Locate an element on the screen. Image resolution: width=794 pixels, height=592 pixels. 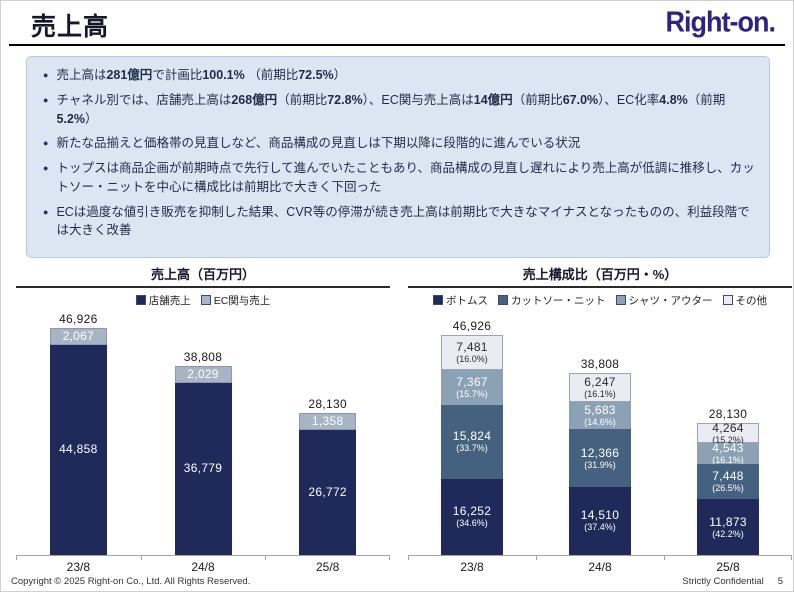
bar-column: 46,926 2,067 44,858 is located at coordinates (78, 433).